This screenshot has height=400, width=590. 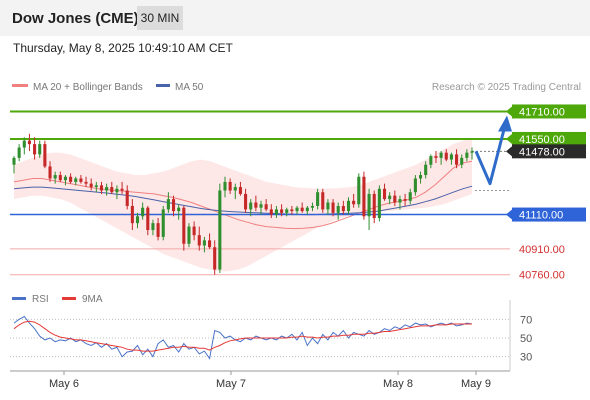 I want to click on level-label-support-minor: 40760.00, so click(x=542, y=276).